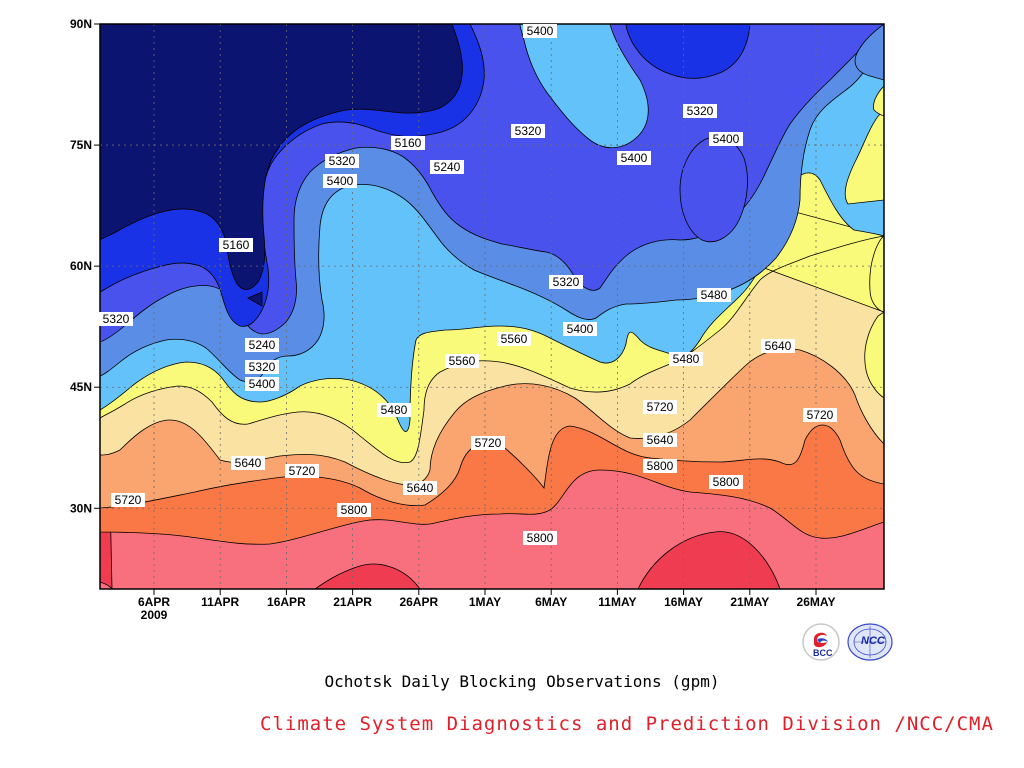 The image size is (1024, 768). I want to click on x-tick-label: 21APR, so click(352, 602).